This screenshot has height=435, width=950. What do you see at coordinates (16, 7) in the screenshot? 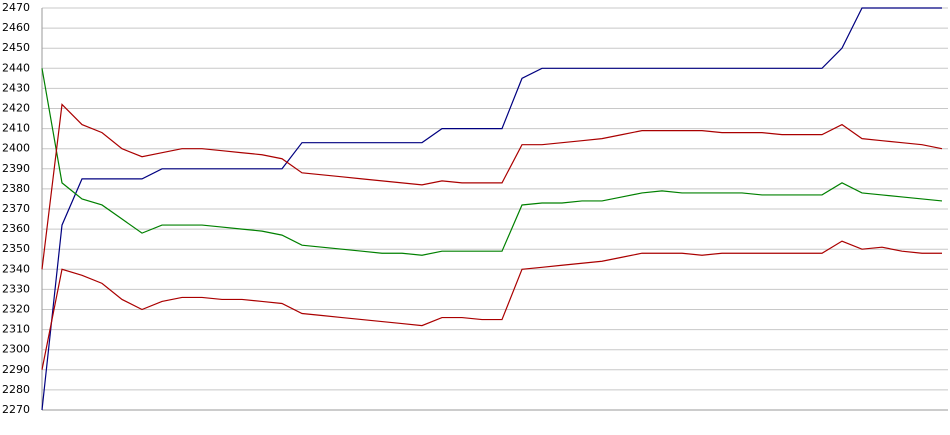
I see `y-tick-label: 2470` at bounding box center [16, 7].